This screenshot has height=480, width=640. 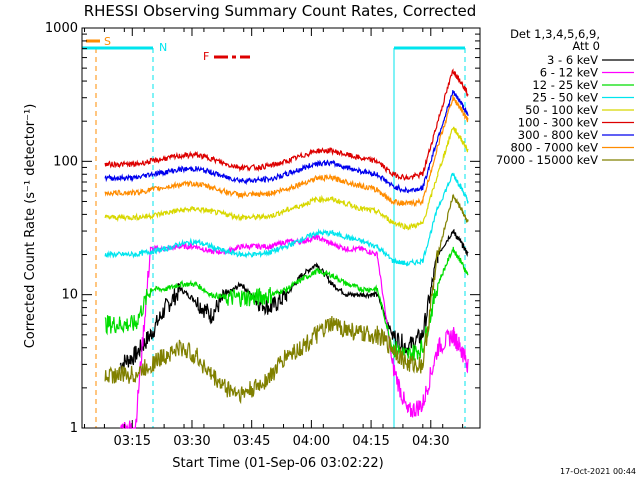 What do you see at coordinates (565, 98) in the screenshot?
I see `legend-item-label: 25 - 50 keV` at bounding box center [565, 98].